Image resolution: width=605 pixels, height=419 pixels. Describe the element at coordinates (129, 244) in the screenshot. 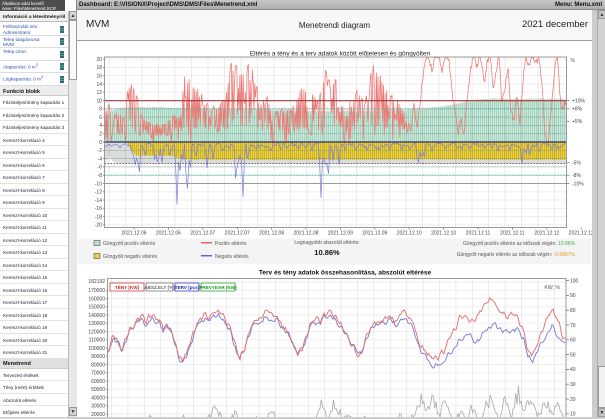

I see `svg-text: Göngyölt pozitív eltérés` at that location.